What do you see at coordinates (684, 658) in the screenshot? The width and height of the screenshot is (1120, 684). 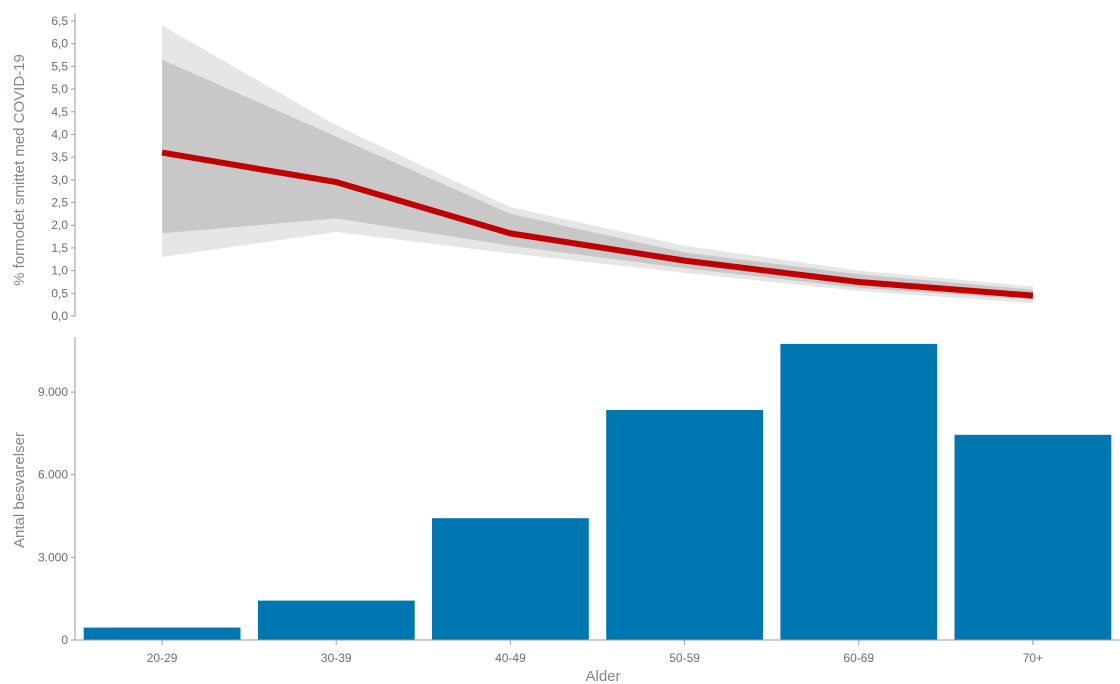 I see `x-tick-label: 50-59` at bounding box center [684, 658].